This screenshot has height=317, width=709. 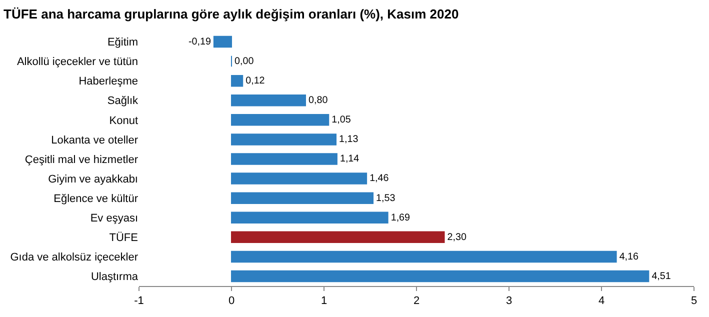 What do you see at coordinates (694, 301) in the screenshot?
I see `x-tick-label: 5` at bounding box center [694, 301].